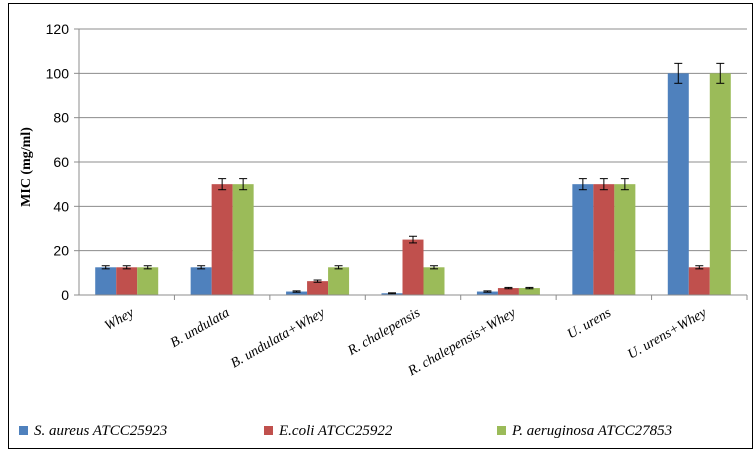 The height and width of the screenshot is (452, 756). Describe the element at coordinates (200, 328) in the screenshot. I see `x-tick-label: B. undulata` at that location.